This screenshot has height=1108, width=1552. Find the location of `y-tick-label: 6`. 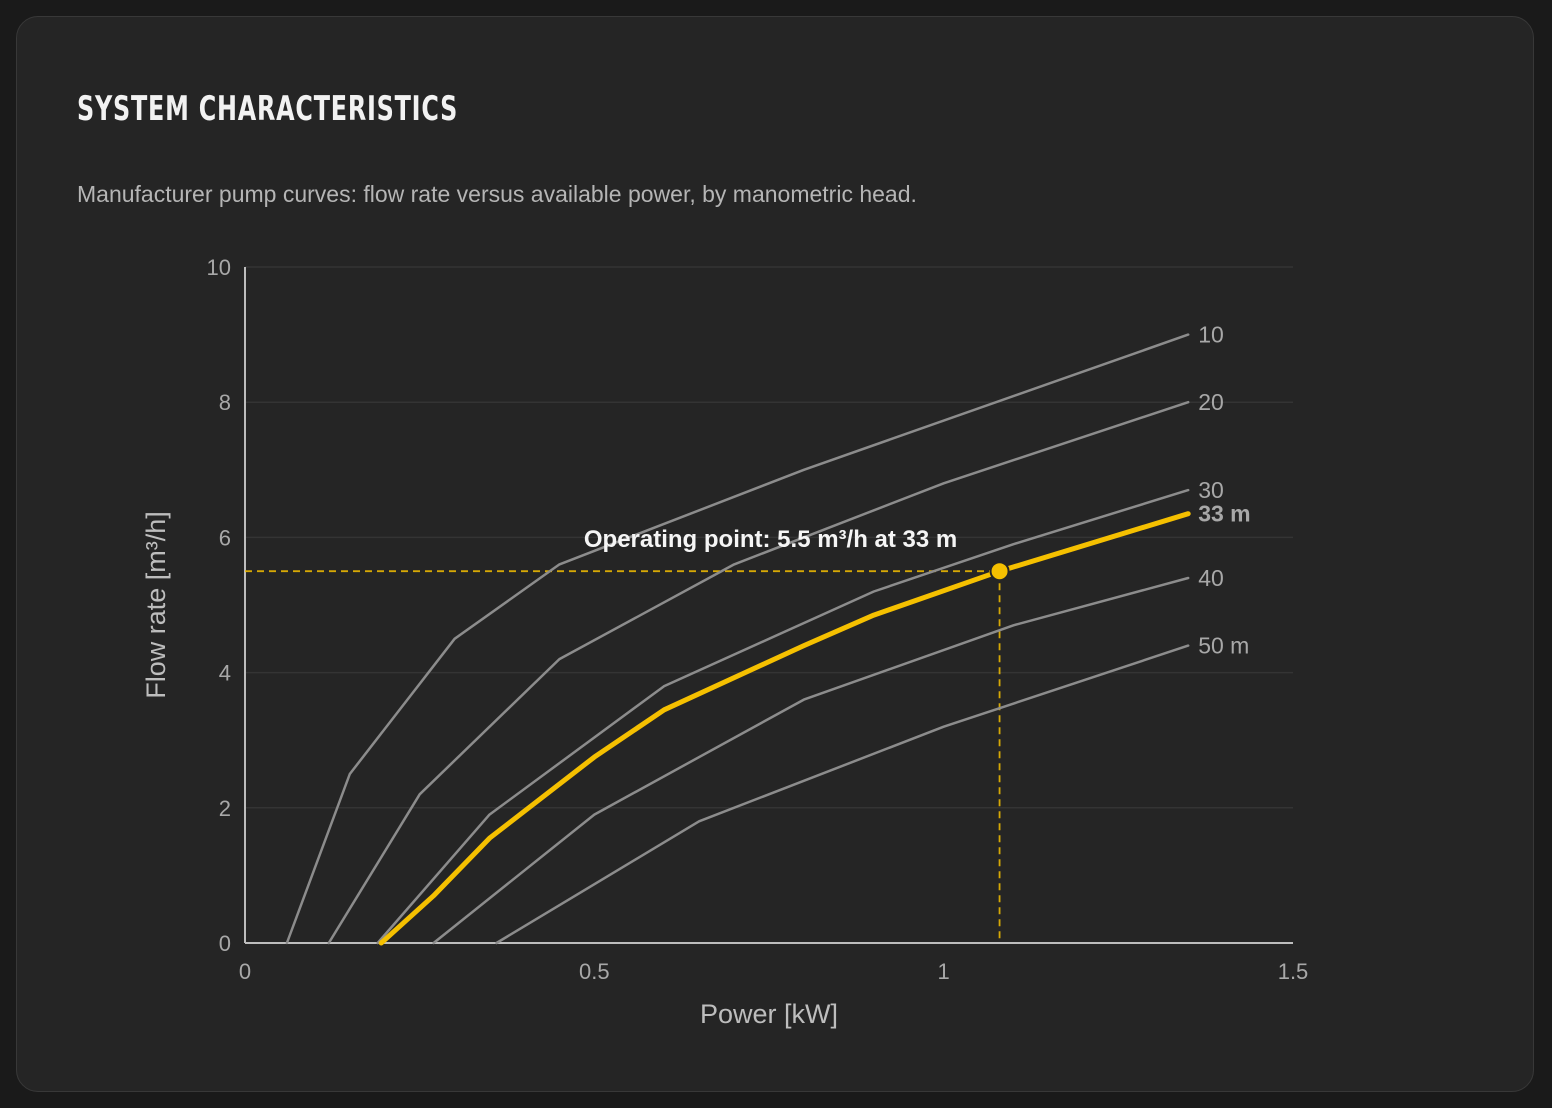

y-tick-label: 6 is located at coordinates (225, 537).